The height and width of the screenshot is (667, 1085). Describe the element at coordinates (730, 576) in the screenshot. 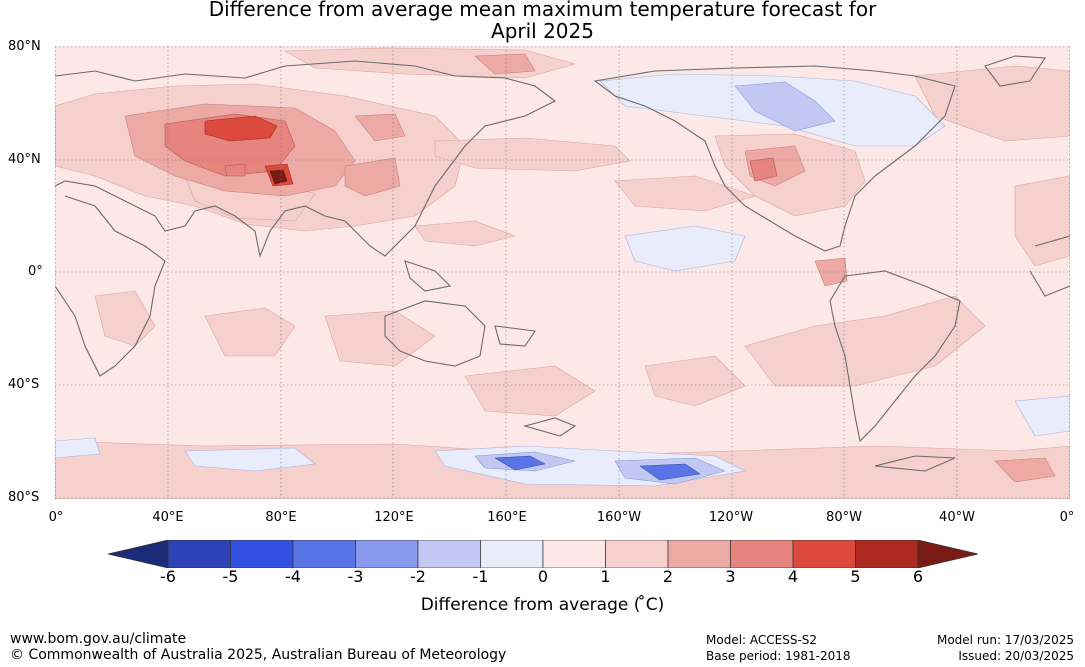

I see `colorbar-tick-label: 3` at that location.